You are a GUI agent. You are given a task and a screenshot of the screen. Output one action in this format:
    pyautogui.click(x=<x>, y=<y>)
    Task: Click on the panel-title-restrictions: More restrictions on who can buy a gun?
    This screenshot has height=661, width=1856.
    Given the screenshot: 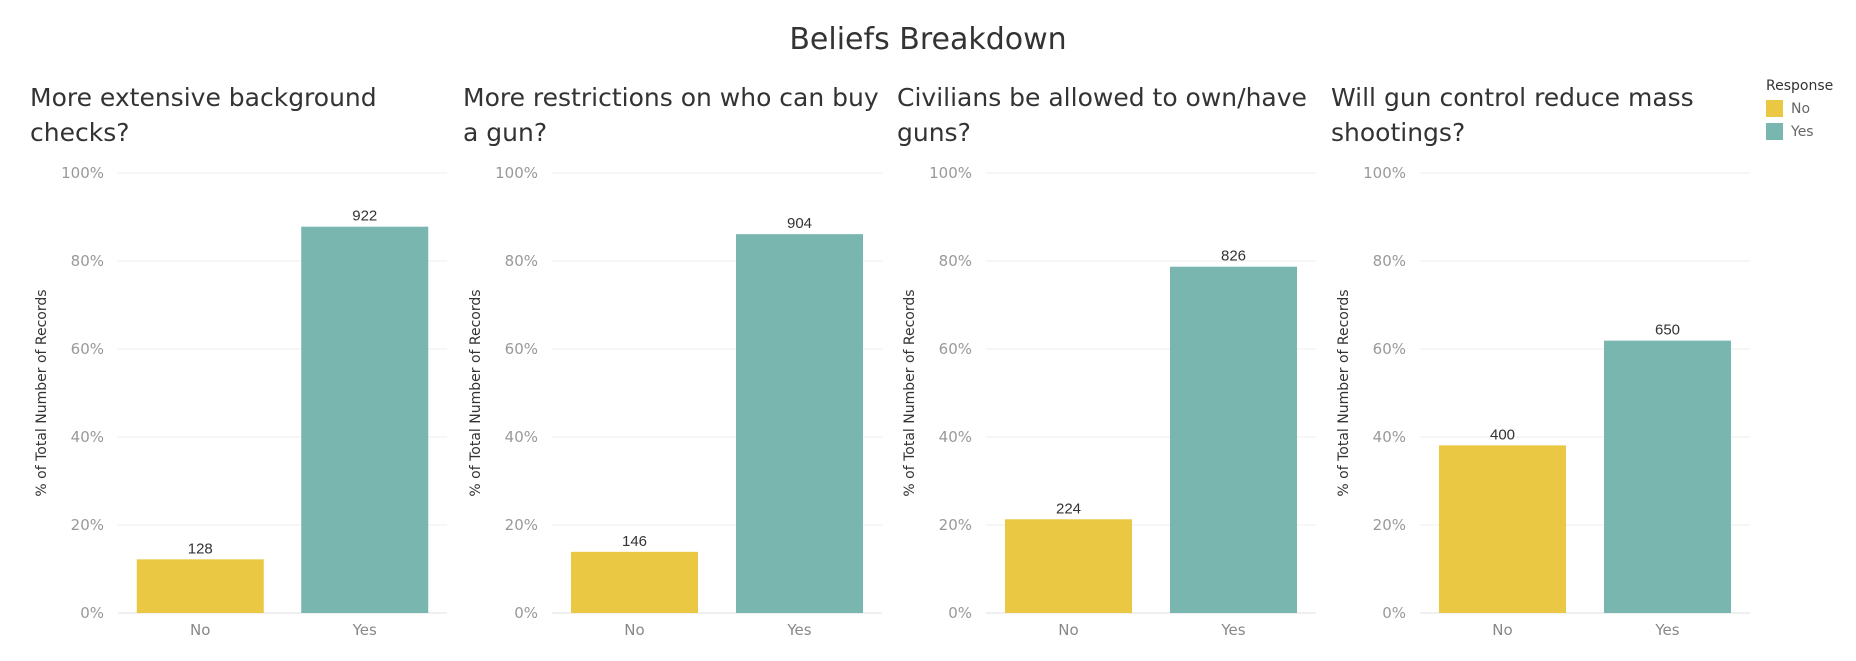 What is the action you would take?
    pyautogui.click(x=671, y=115)
    